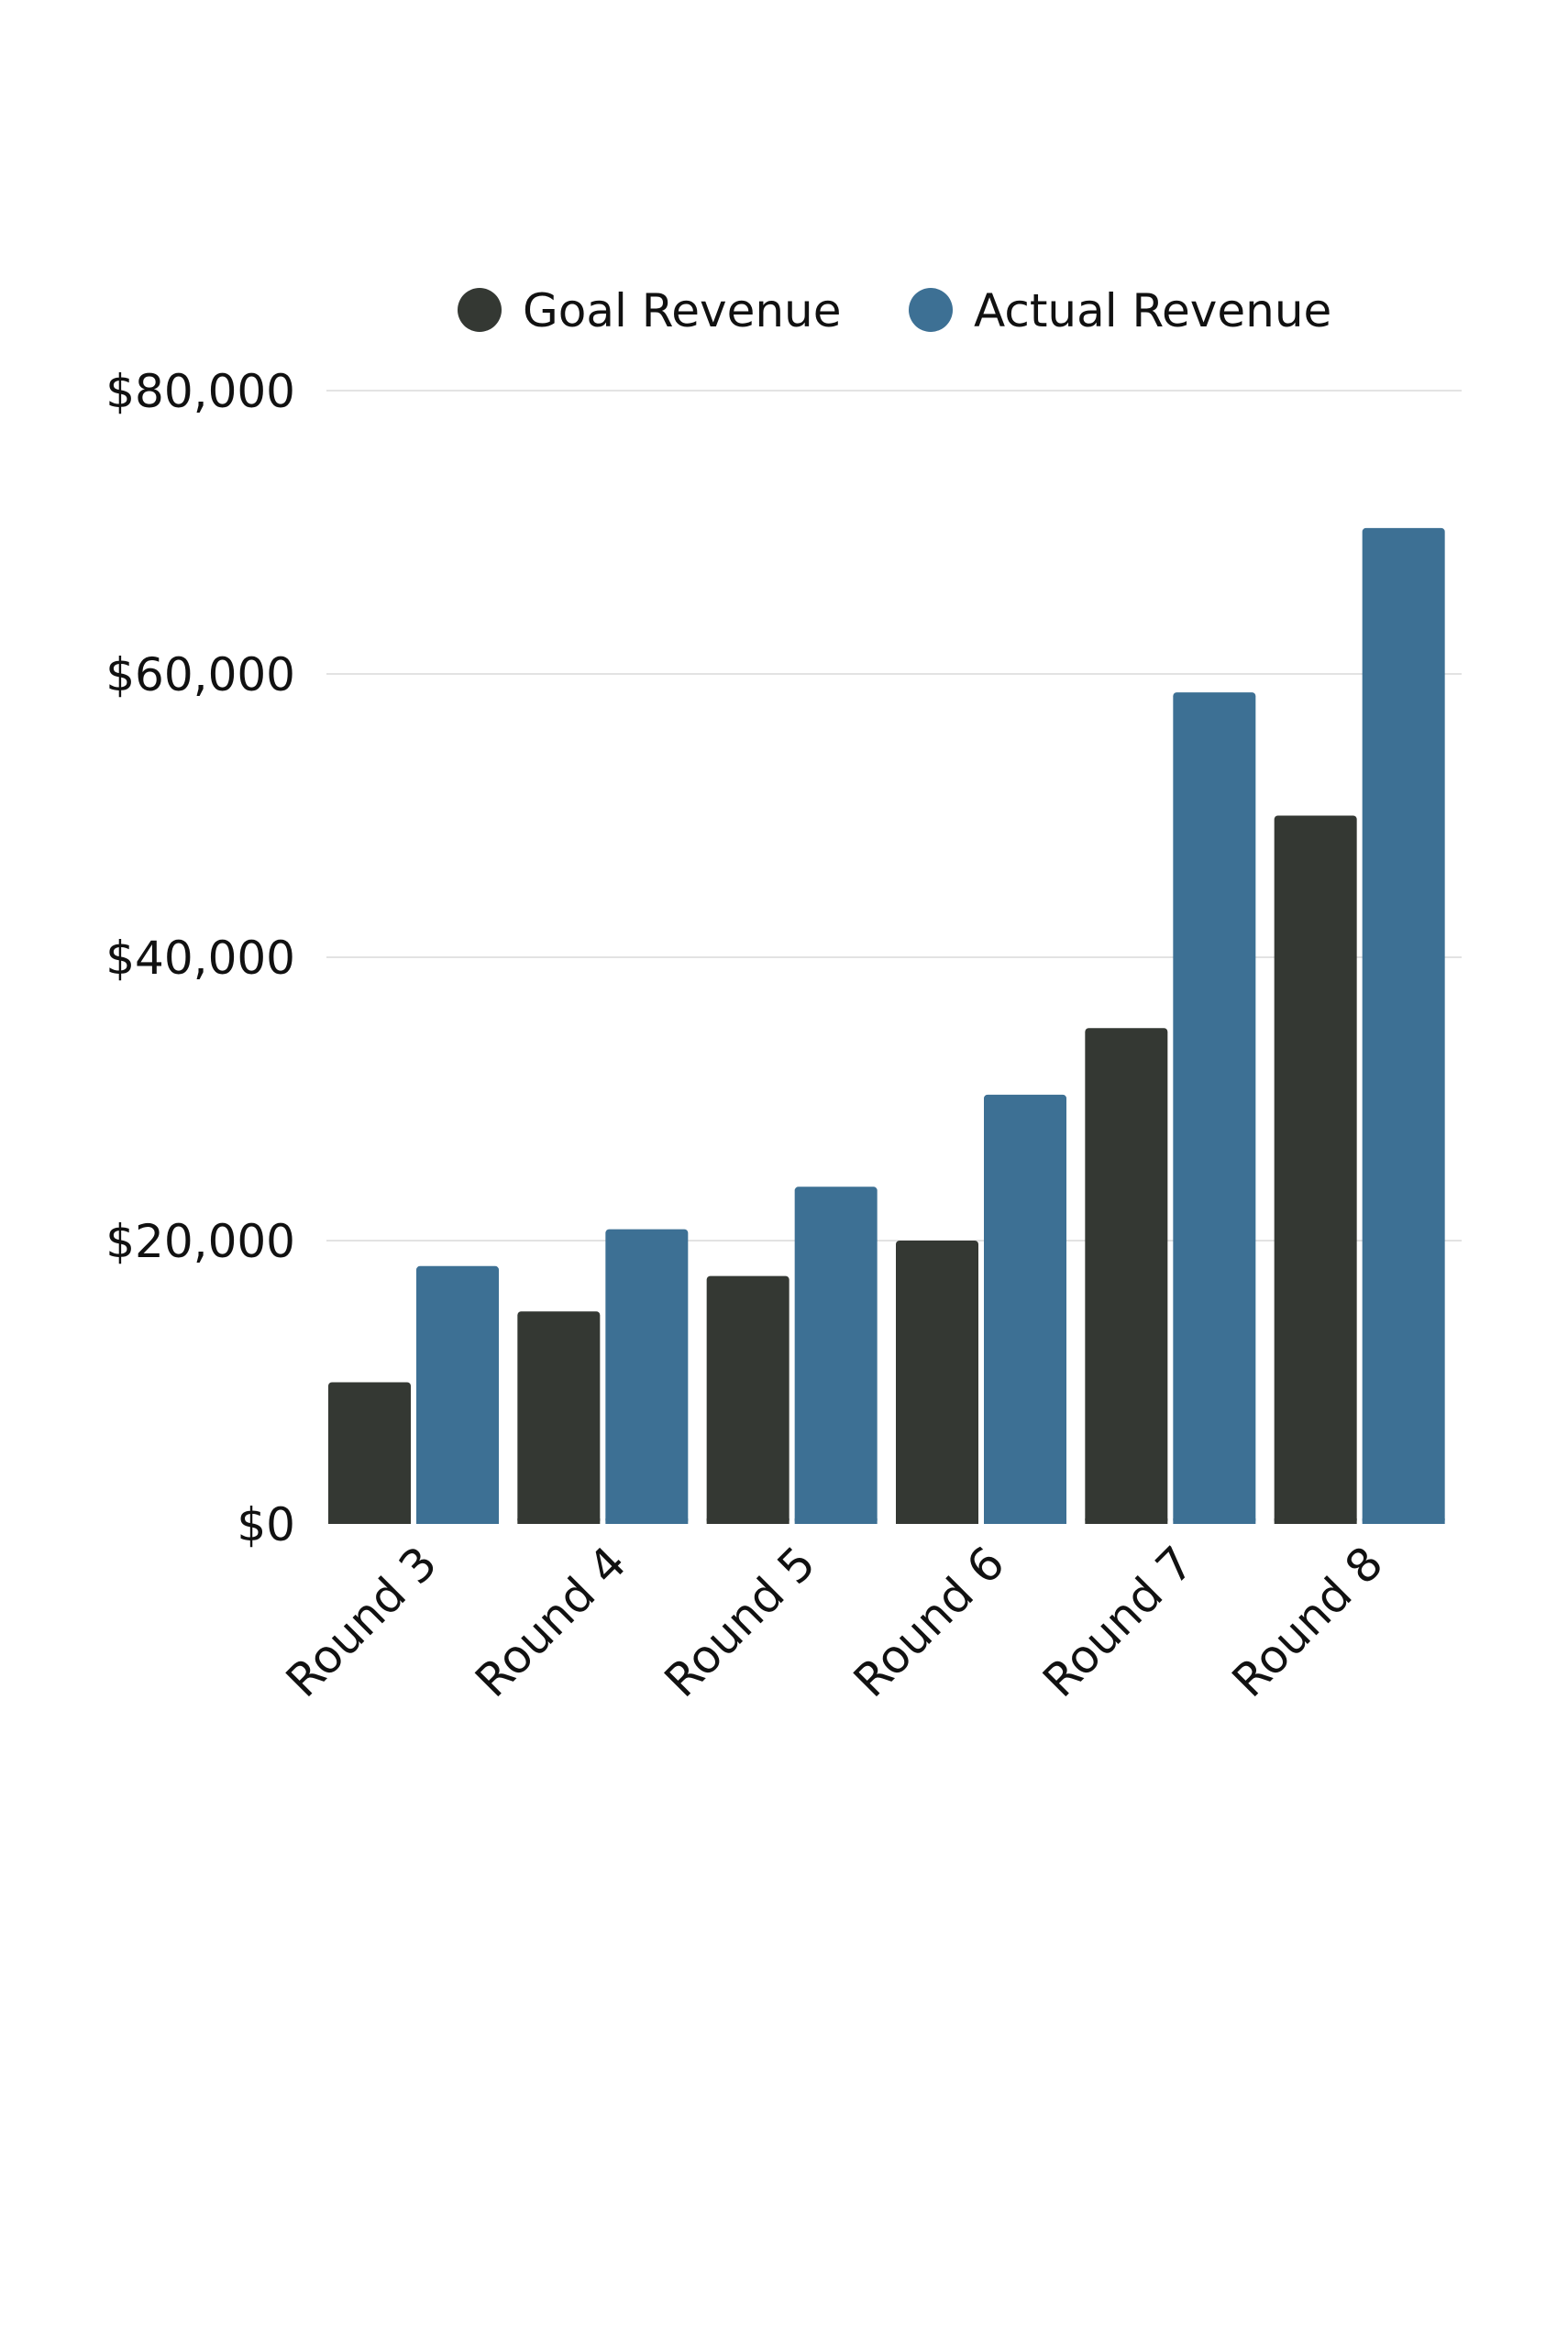  Describe the element at coordinates (200, 1241) in the screenshot. I see `y-tick-label: $20,000` at that location.